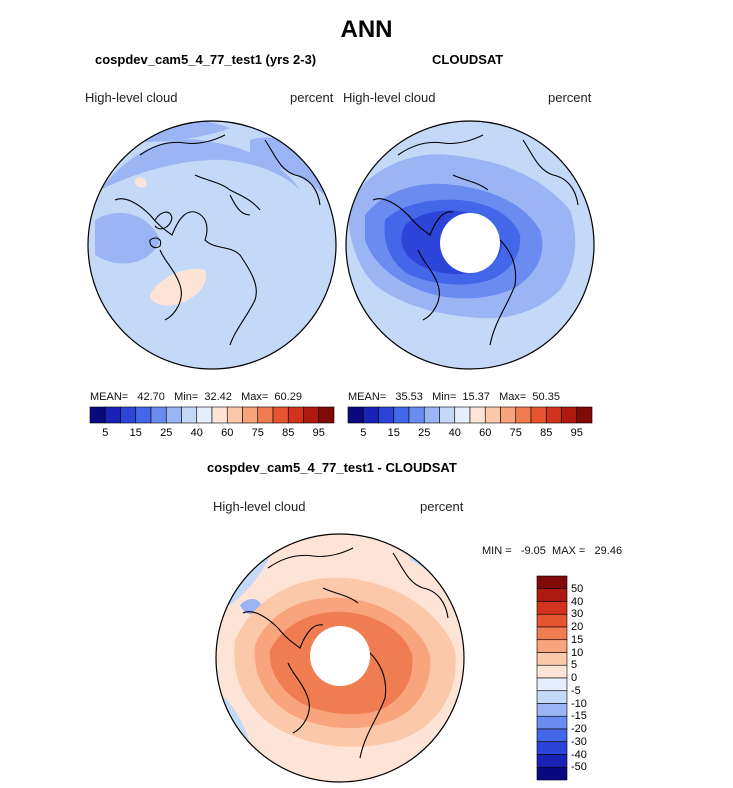 This screenshot has height=788, width=733. Describe the element at coordinates (574, 665) in the screenshot. I see `diff-colorbar-tick-label: 5` at that location.